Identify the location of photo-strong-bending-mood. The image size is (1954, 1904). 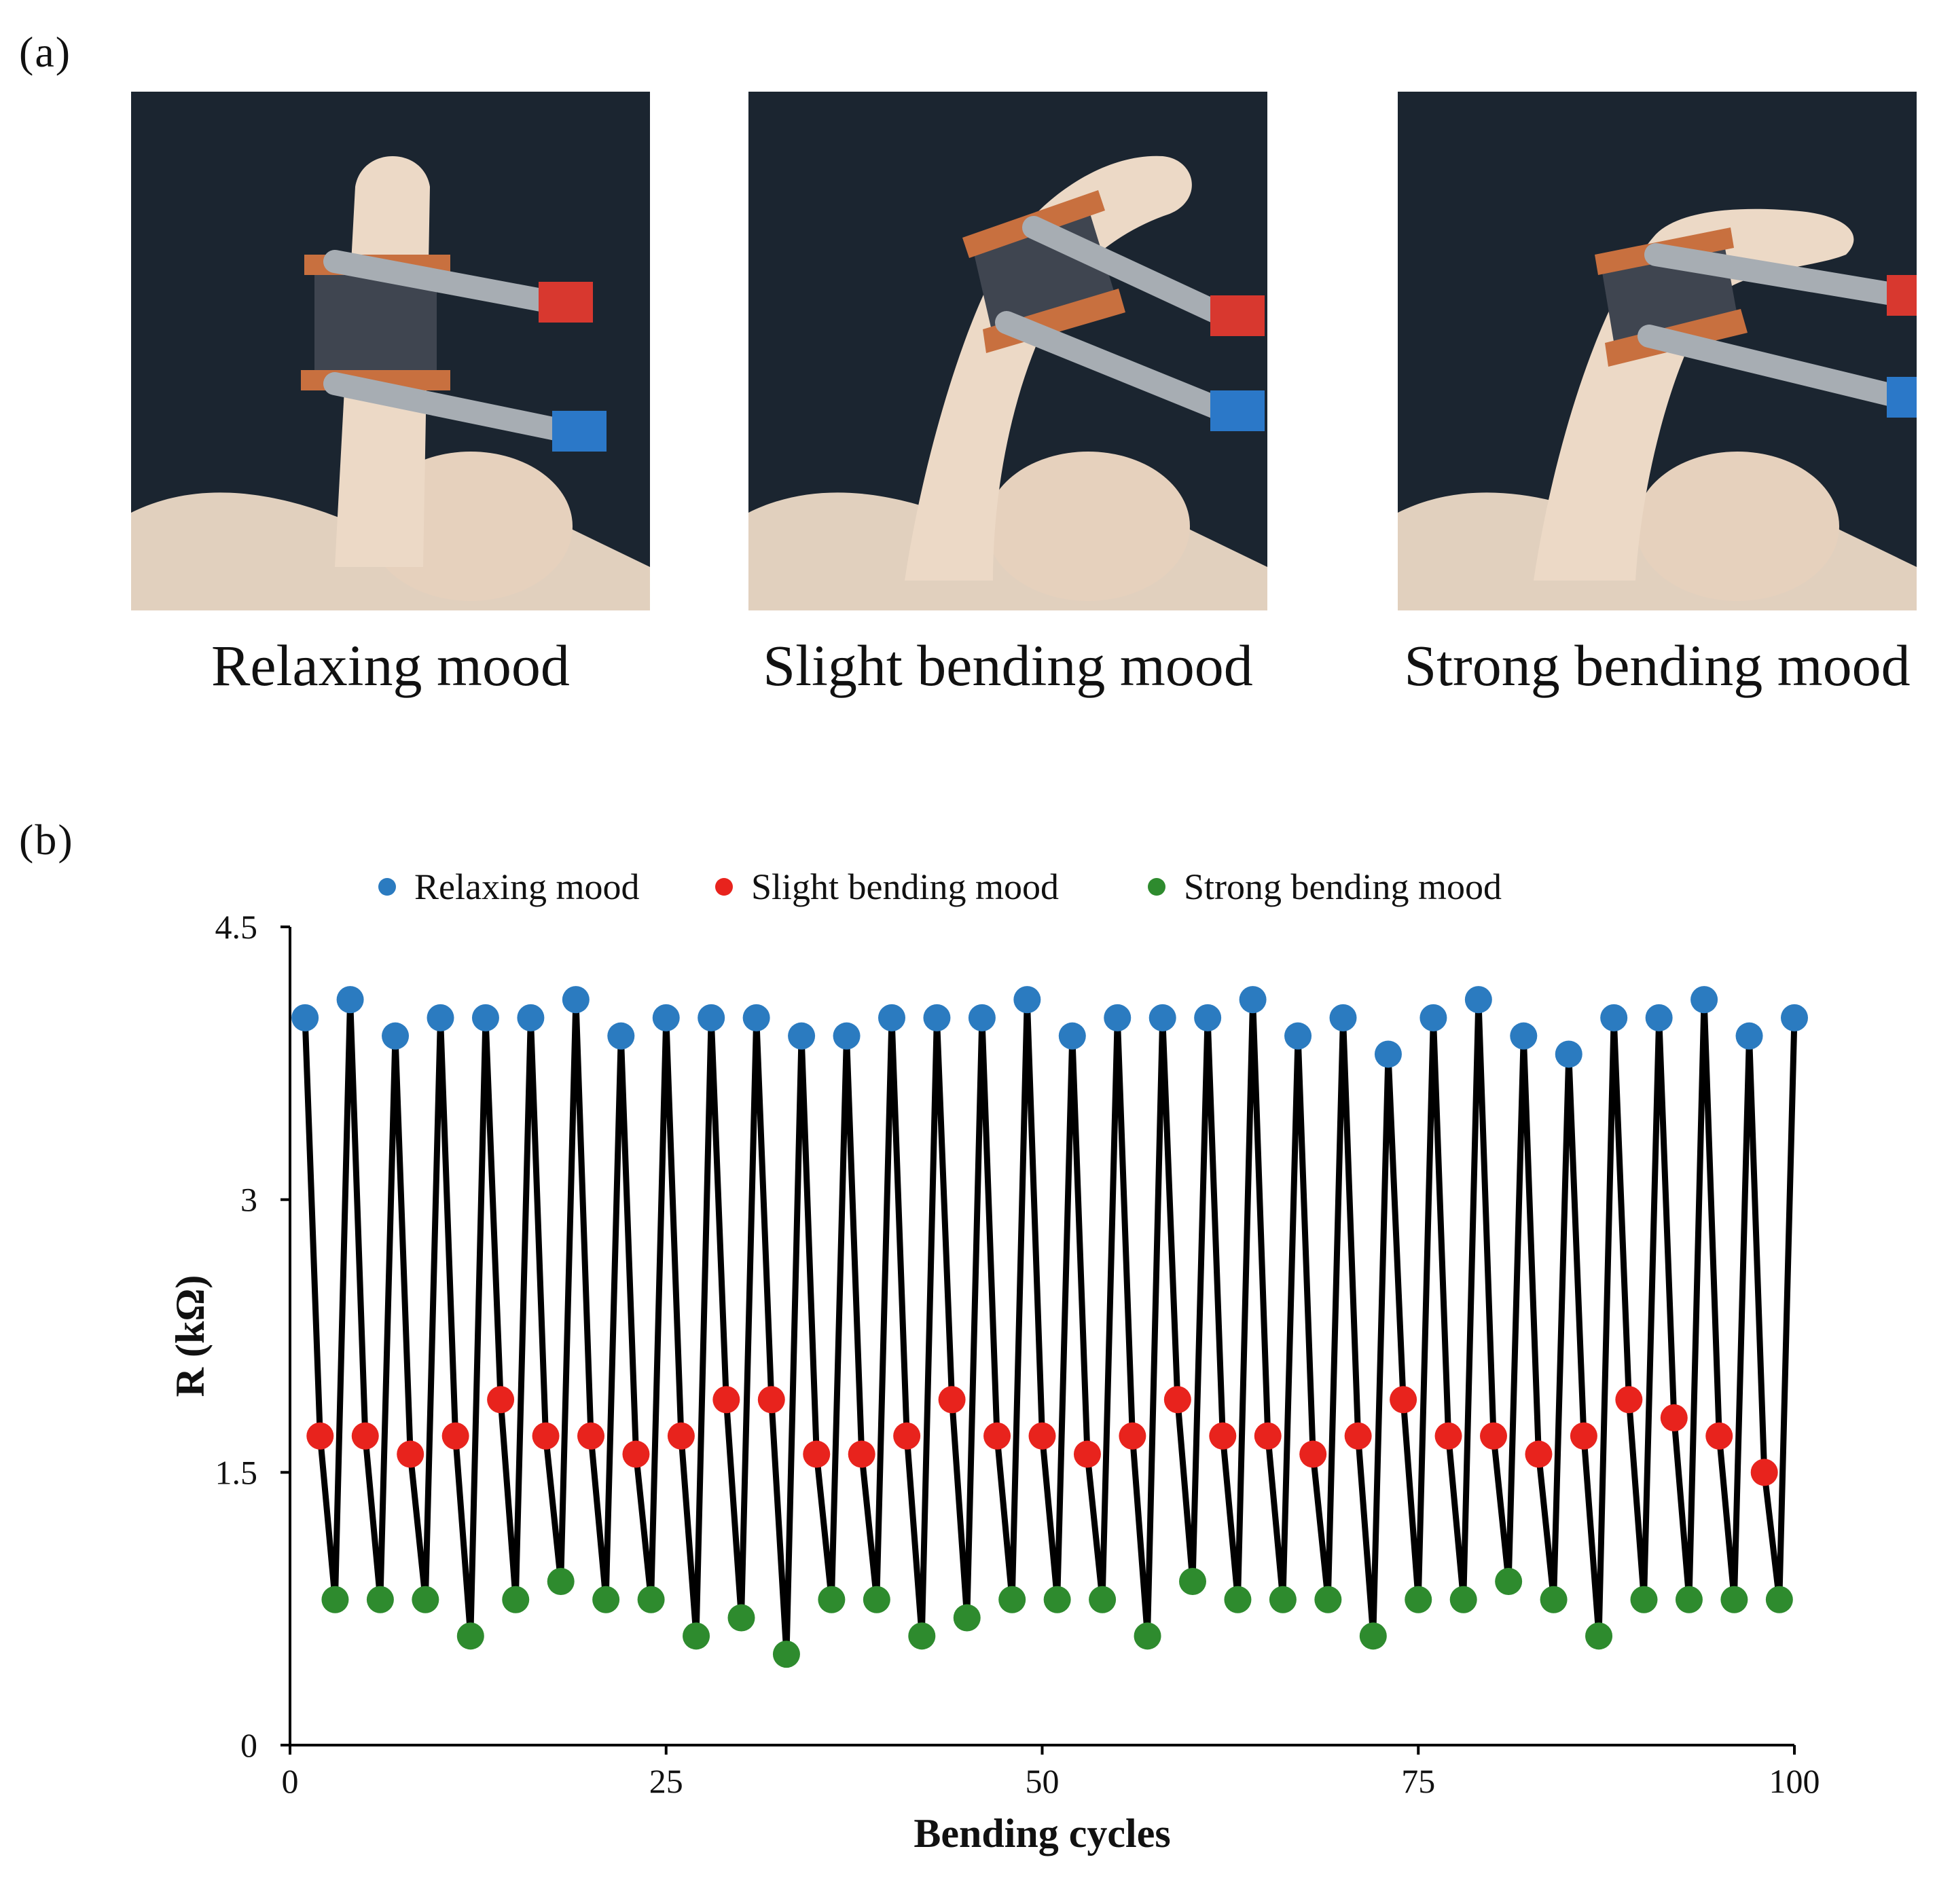
(1657, 351).